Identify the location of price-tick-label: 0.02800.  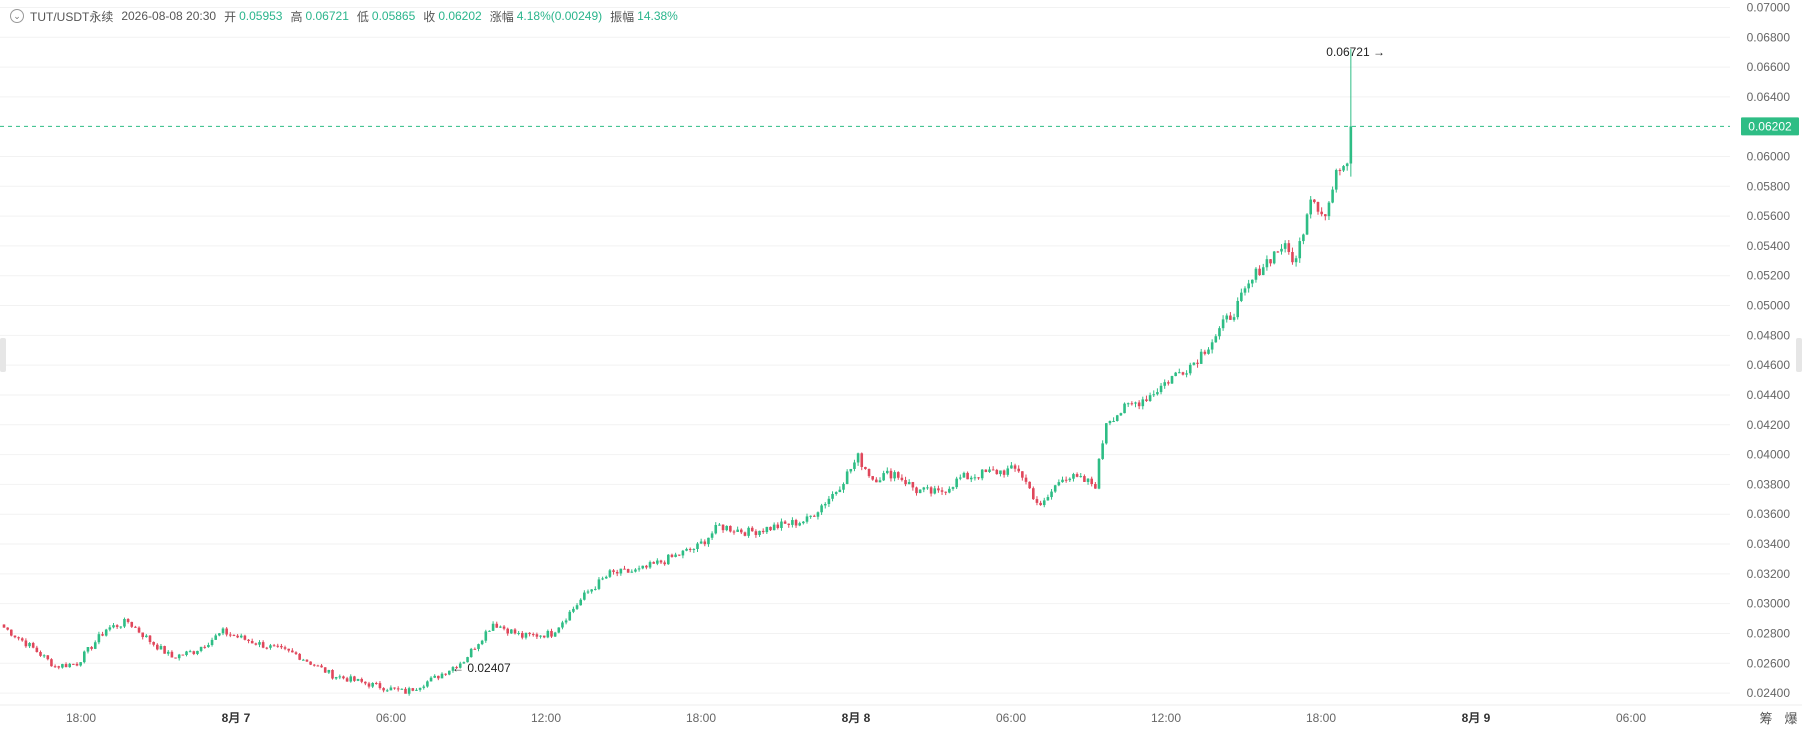
(1769, 633).